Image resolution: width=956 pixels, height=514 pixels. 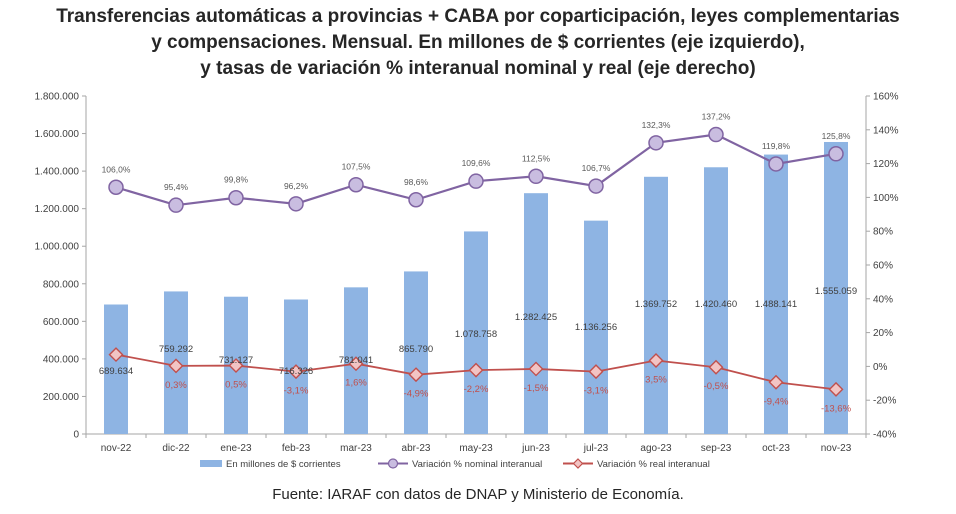 I want to click on x-tick-label: nov-23, so click(x=836, y=448).